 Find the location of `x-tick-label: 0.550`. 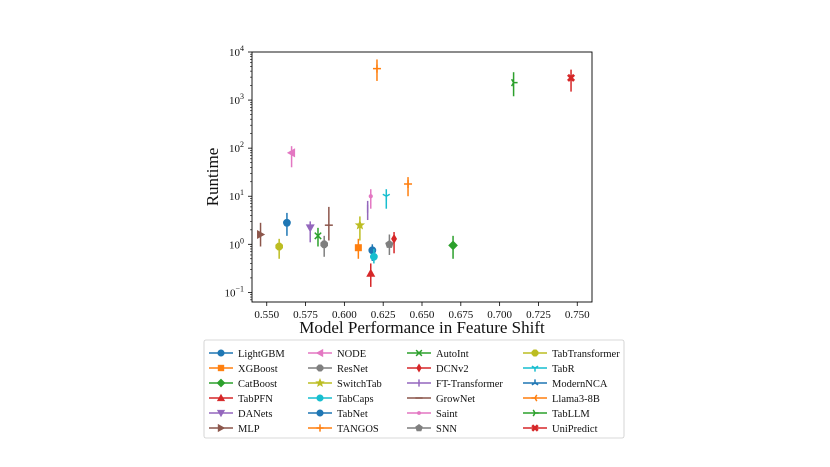

x-tick-label: 0.550 is located at coordinates (266, 315).